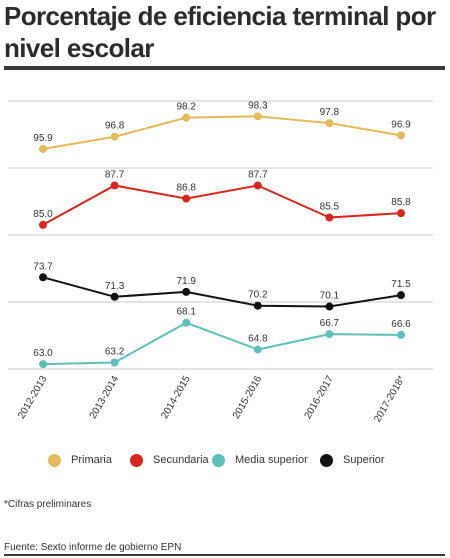 Image resolution: width=450 pixels, height=558 pixels. I want to click on data-label-3-5: 71.5, so click(401, 284).